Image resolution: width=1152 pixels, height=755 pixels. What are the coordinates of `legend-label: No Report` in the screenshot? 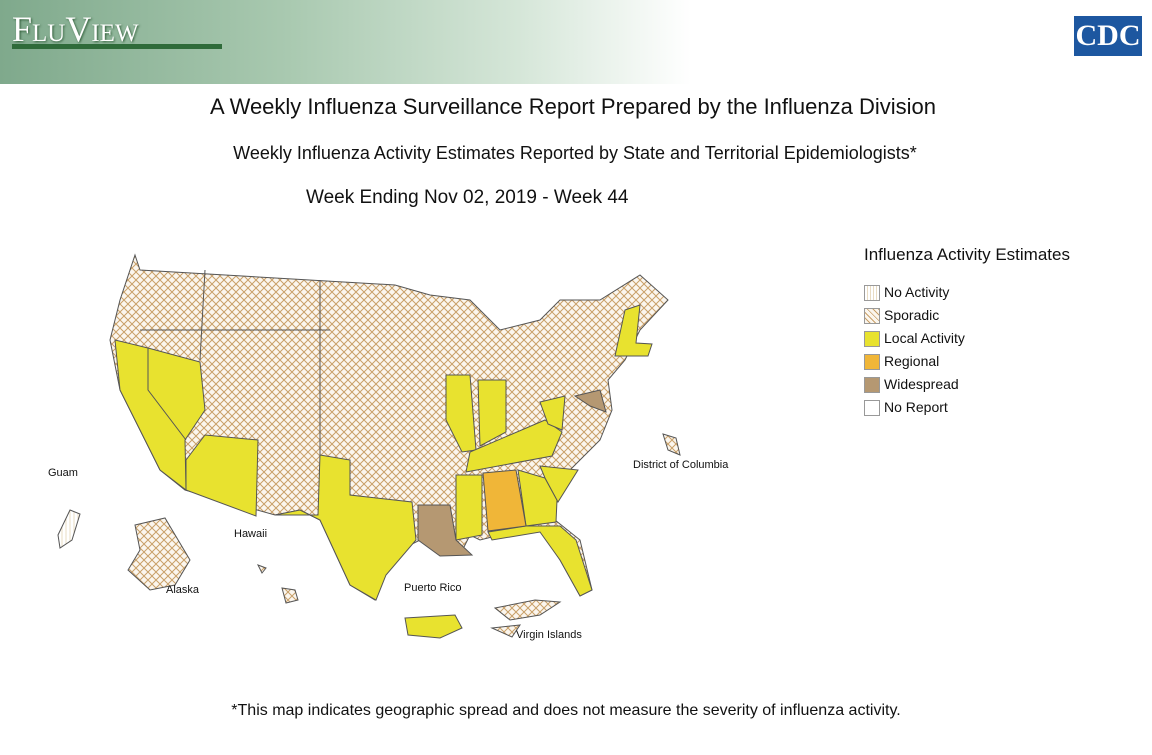 It's located at (916, 407).